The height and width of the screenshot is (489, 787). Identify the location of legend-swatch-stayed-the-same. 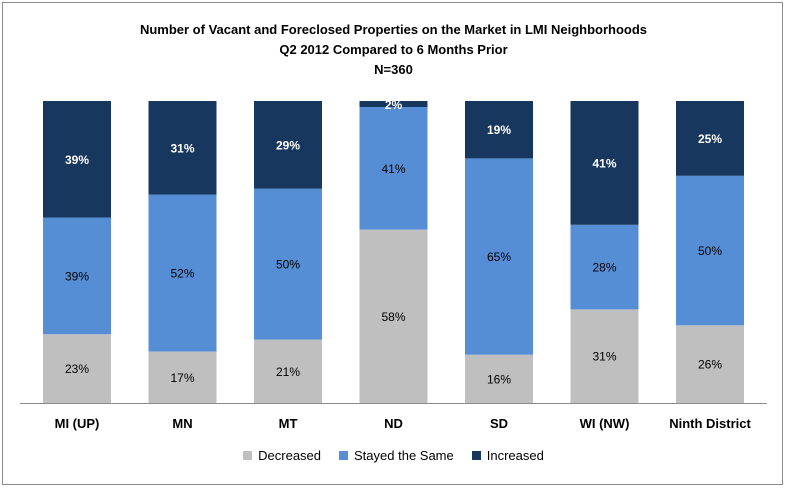
(344, 455).